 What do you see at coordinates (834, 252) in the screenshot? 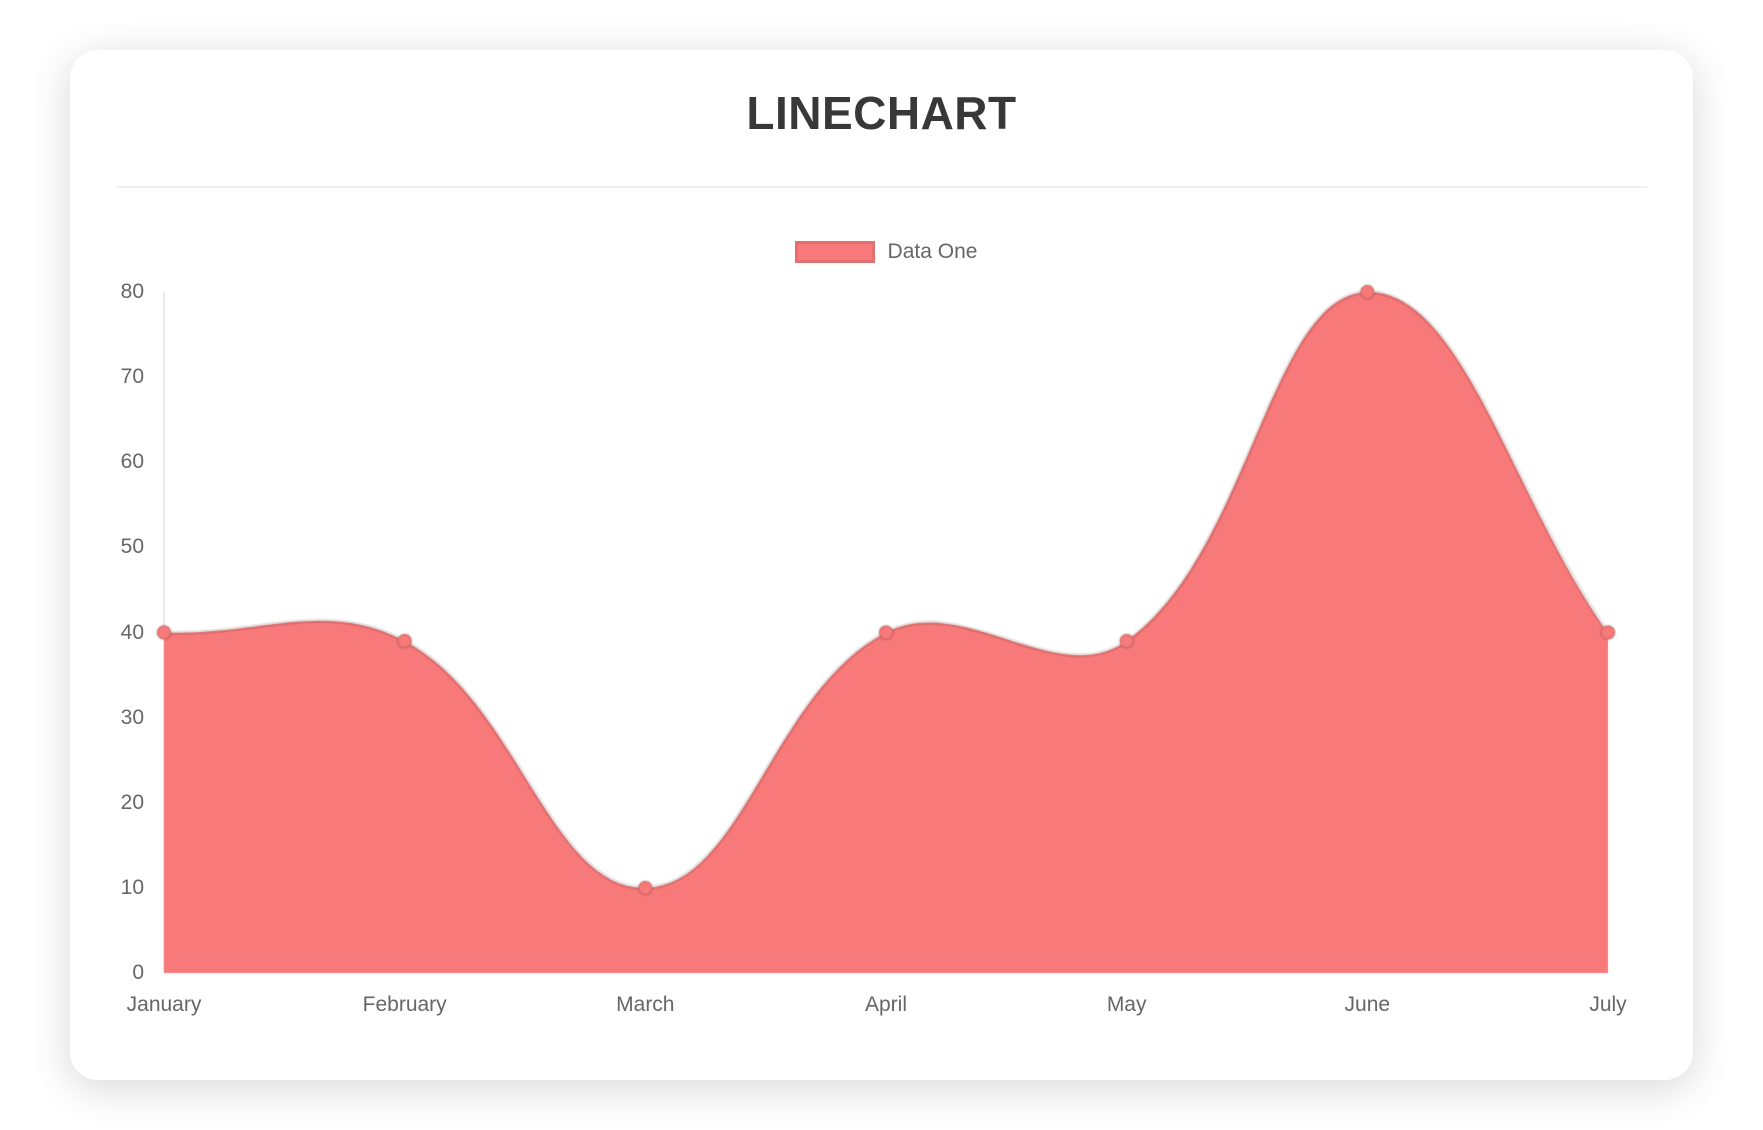
I see `legend-swatch` at bounding box center [834, 252].